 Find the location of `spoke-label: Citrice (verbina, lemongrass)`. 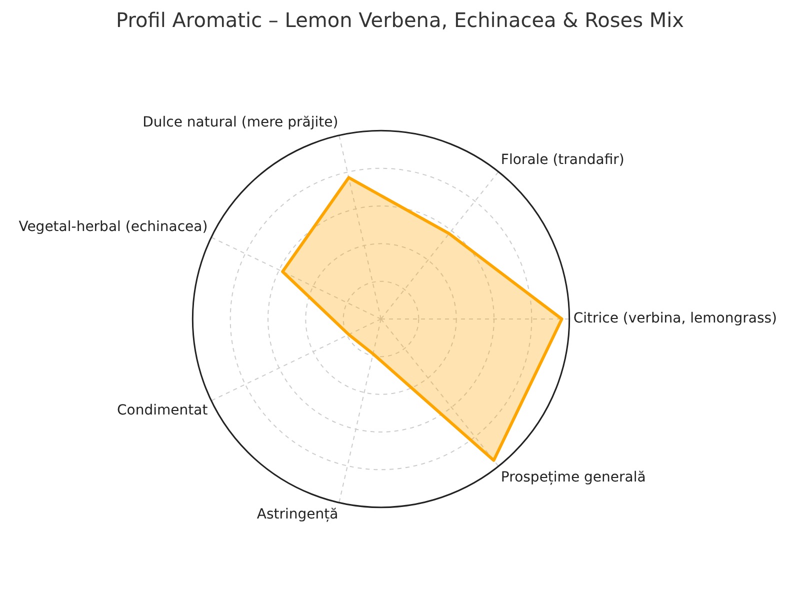

spoke-label: Citrice (verbina, lemongrass) is located at coordinates (675, 318).